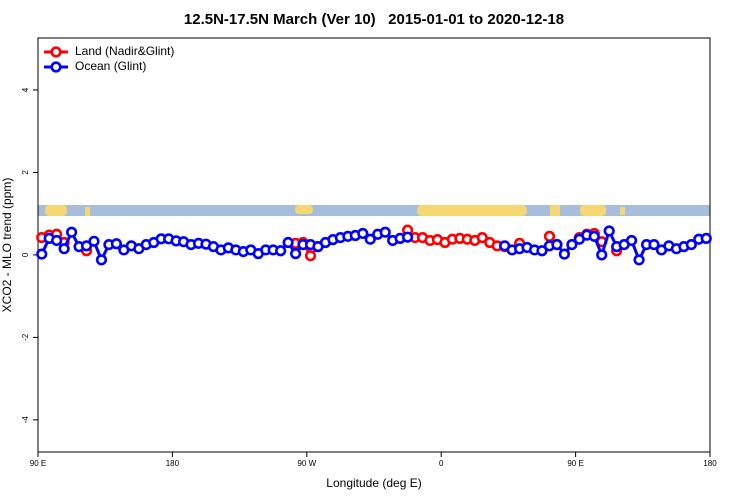 Image resolution: width=750 pixels, height=500 pixels. Describe the element at coordinates (441, 463) in the screenshot. I see `x-tick-label: 0` at that location.